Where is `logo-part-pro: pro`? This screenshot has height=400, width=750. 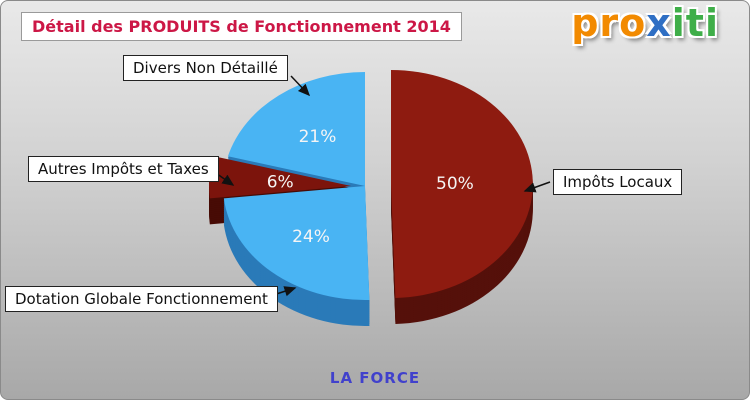
logo-part-pro: pro is located at coordinates (609, 23).